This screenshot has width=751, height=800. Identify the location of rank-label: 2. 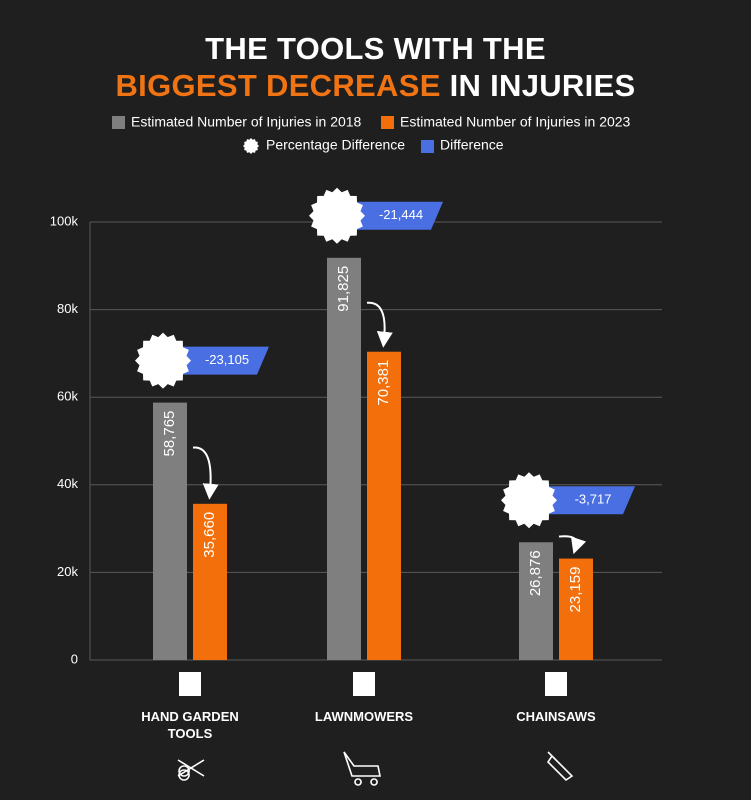
(364, 684).